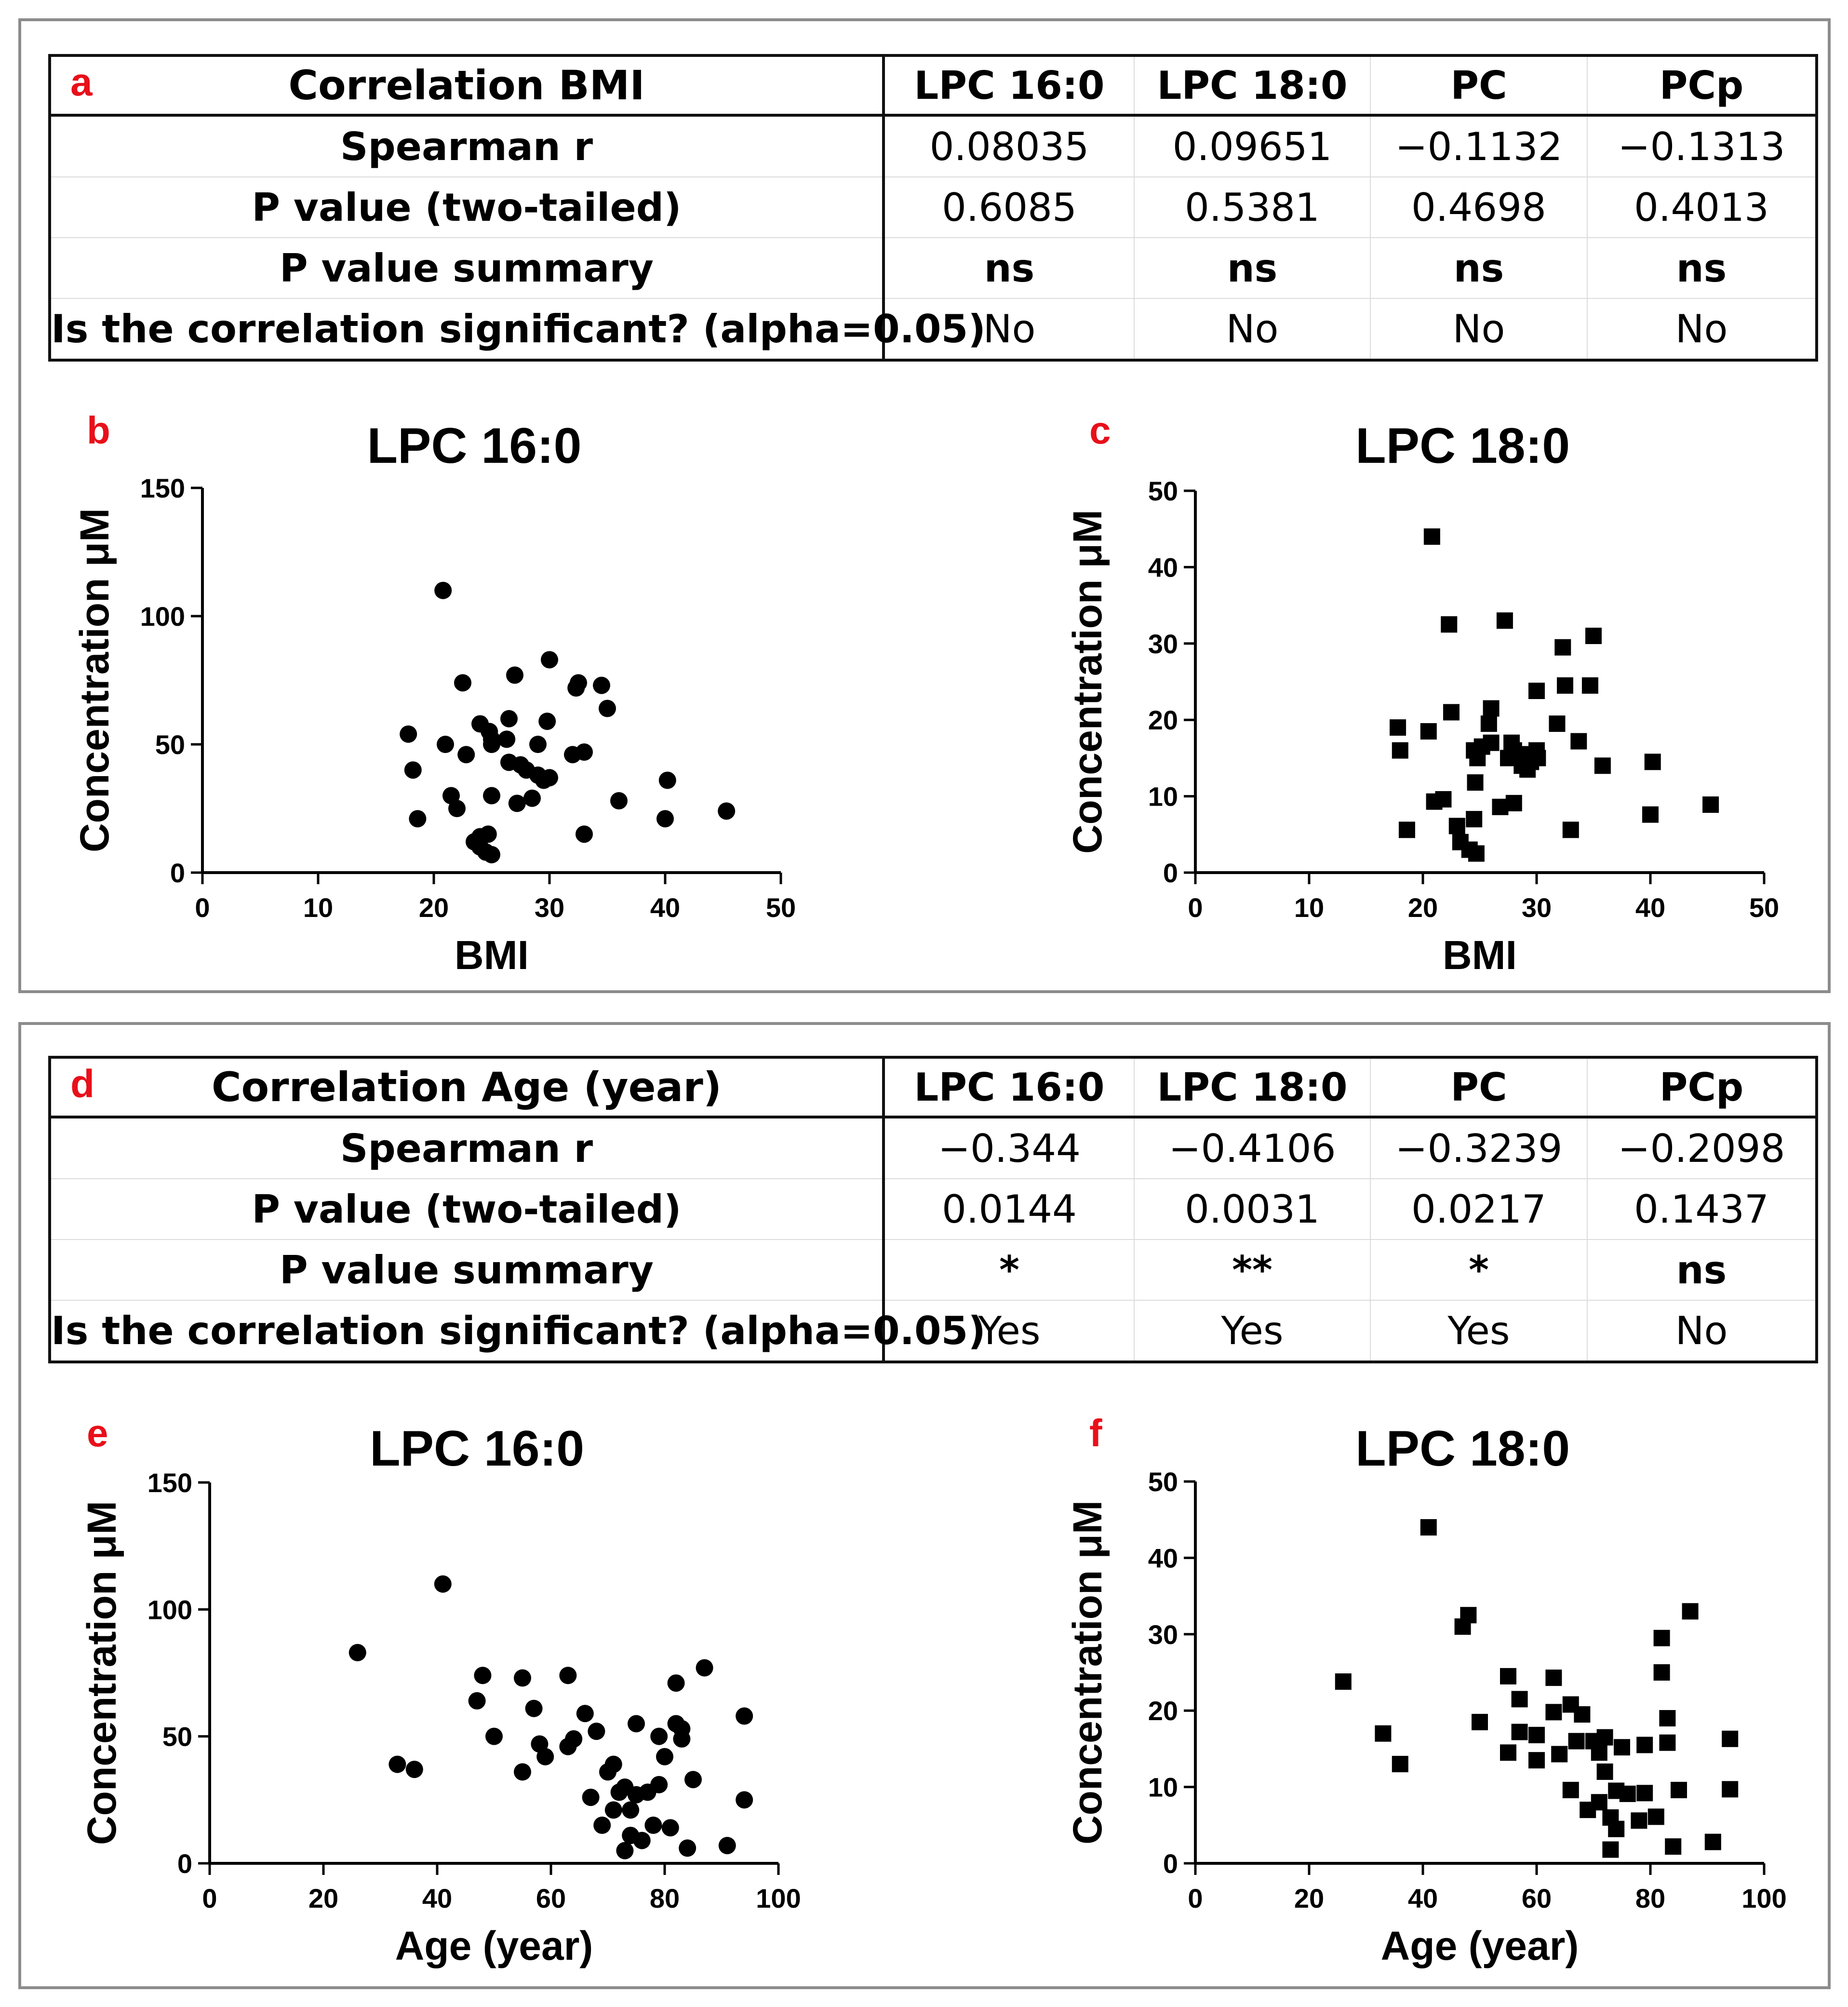 This screenshot has height=2007, width=1848. What do you see at coordinates (1253, 146) in the screenshot?
I see `table-cell: 0.09651` at bounding box center [1253, 146].